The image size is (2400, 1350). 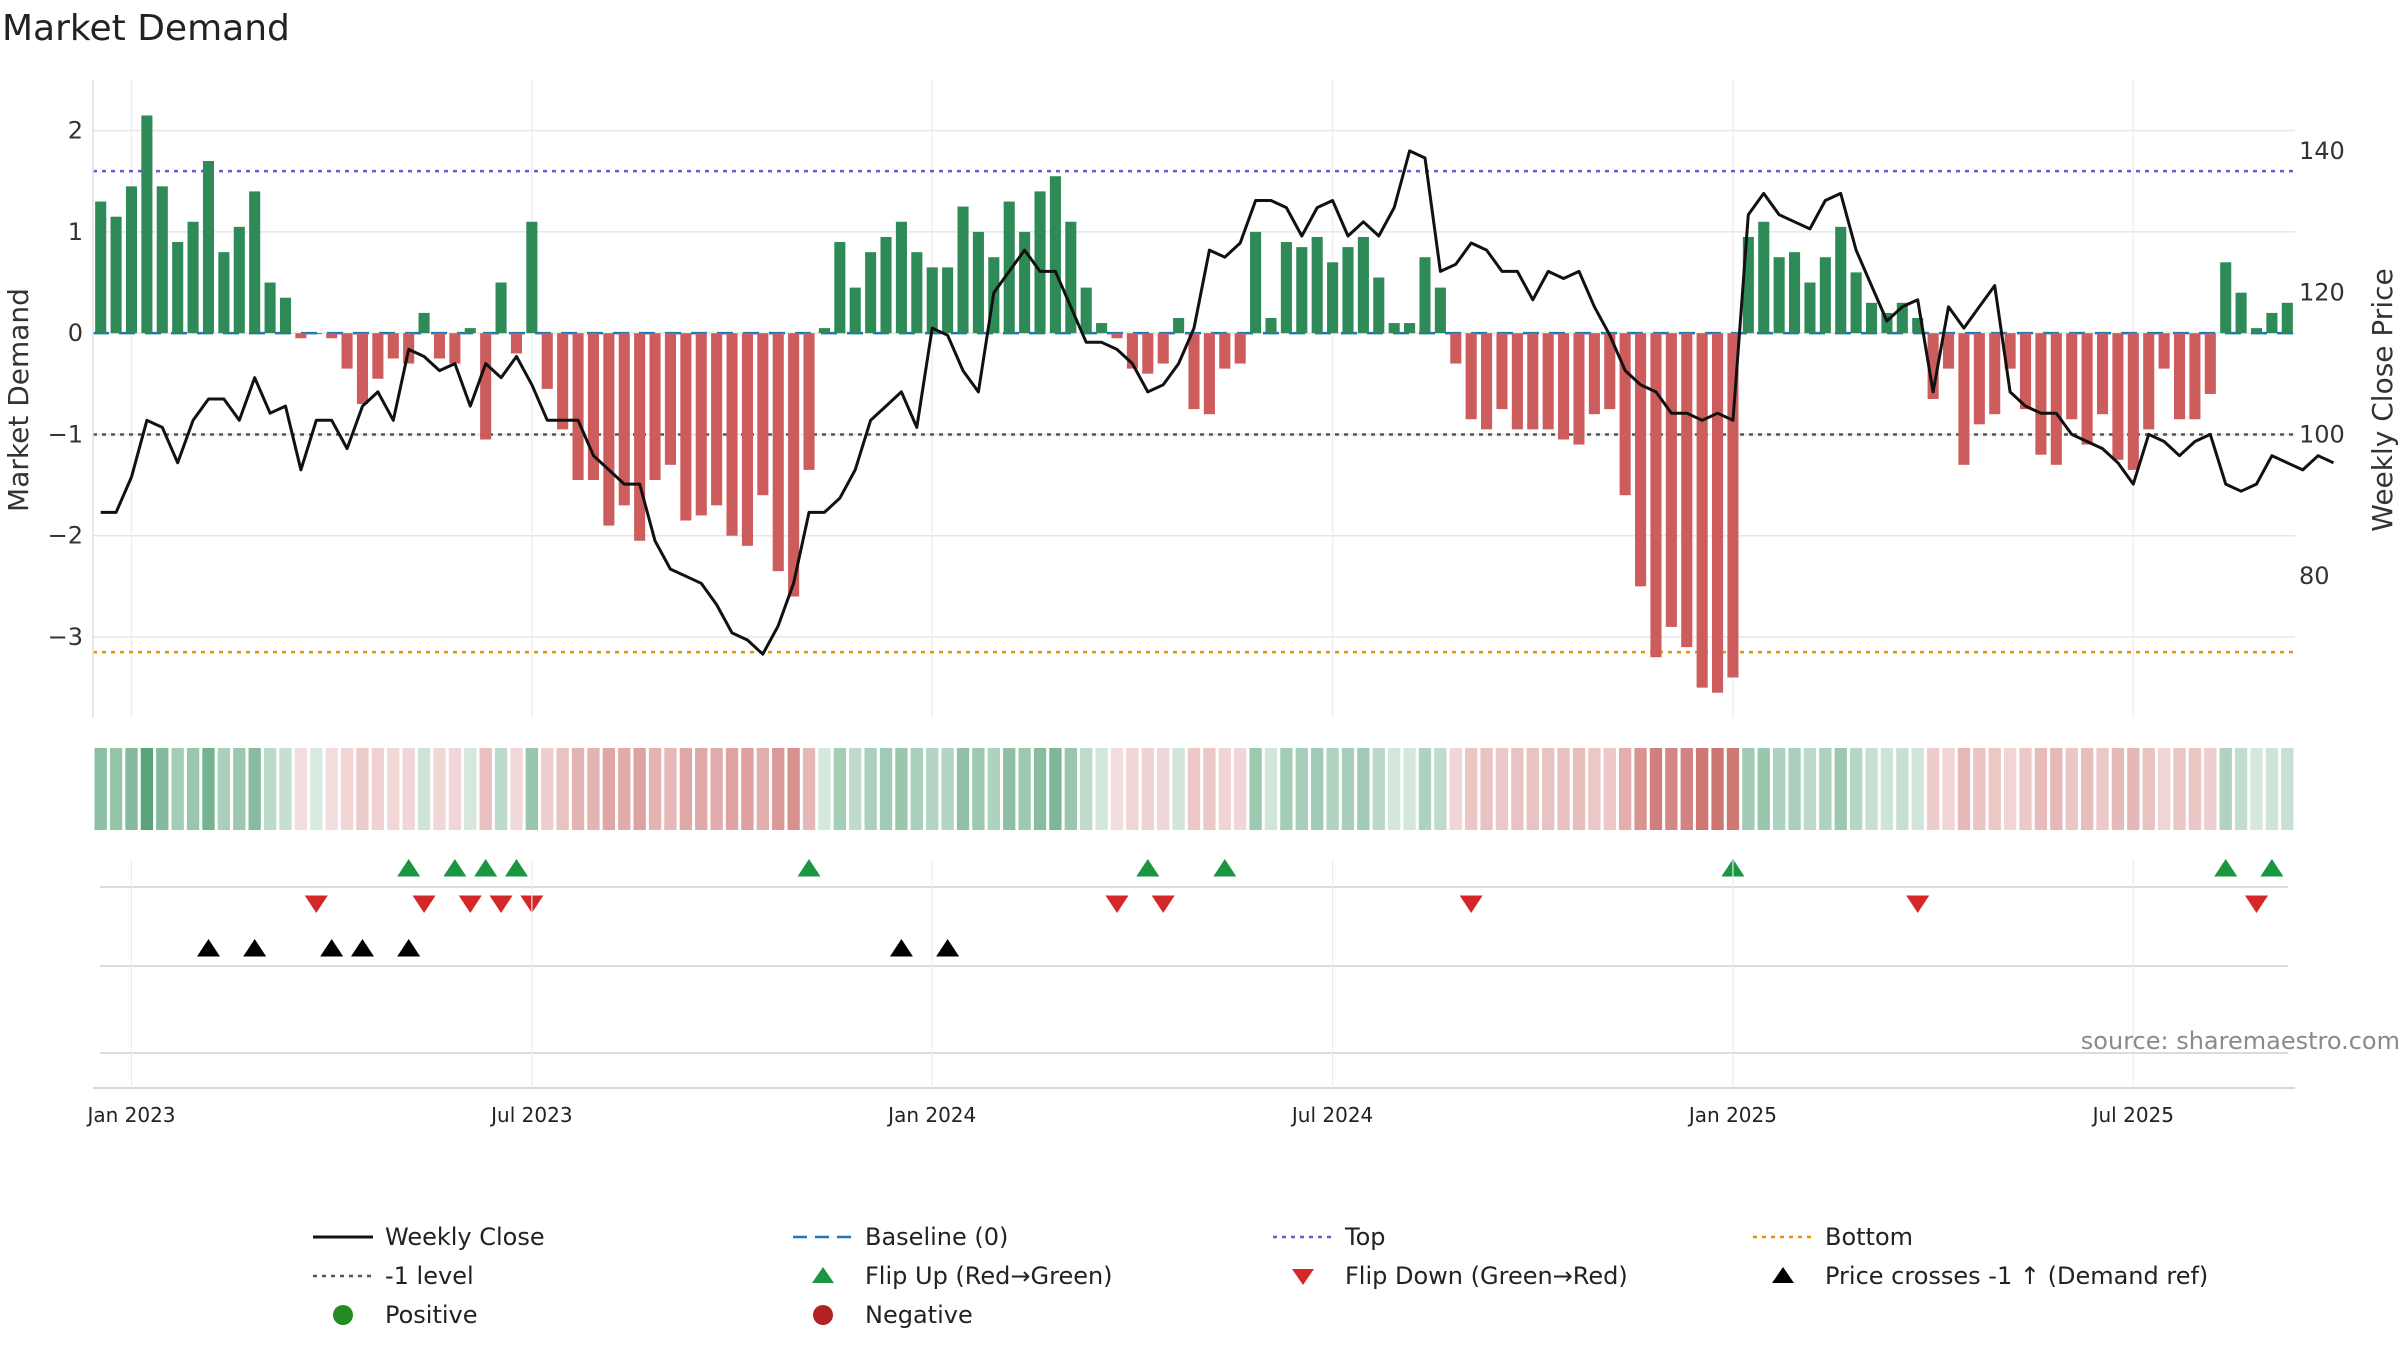 I want to click on legend-swatch-tri-down, so click(x=1303, y=1277).